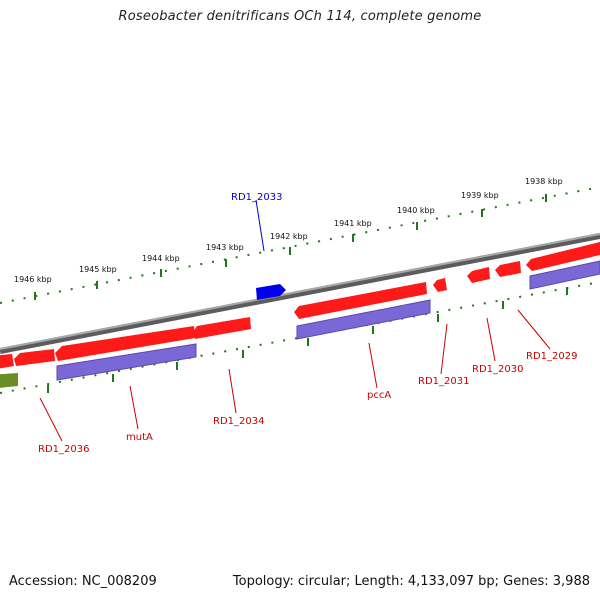  I want to click on feature-bar-pccA, so click(363, 319).